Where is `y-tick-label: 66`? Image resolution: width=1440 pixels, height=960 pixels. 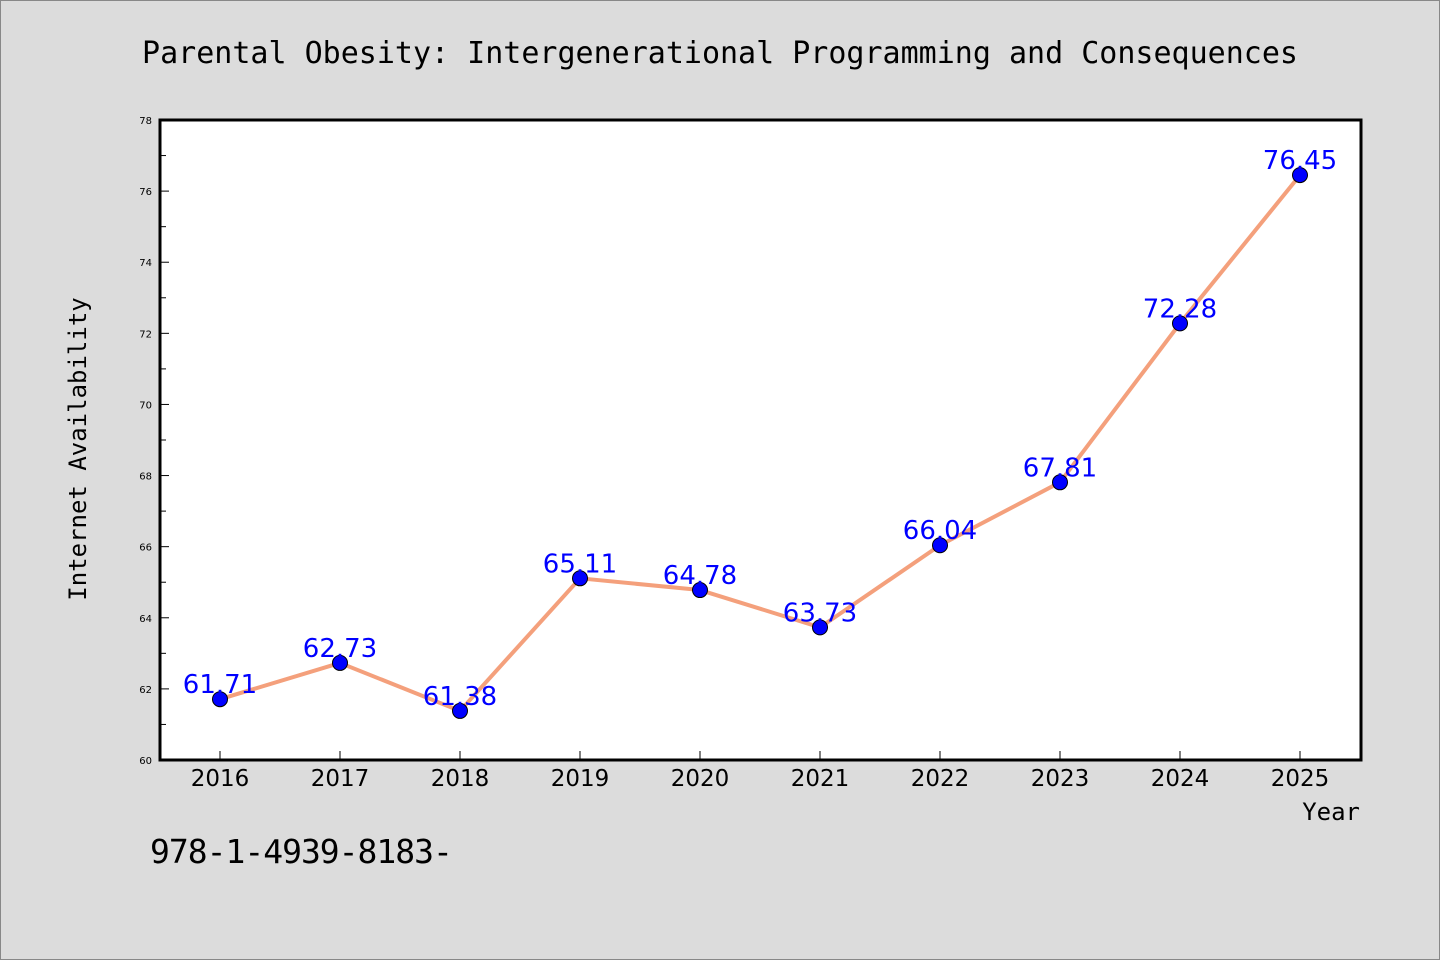 y-tick-label: 66 is located at coordinates (145, 548).